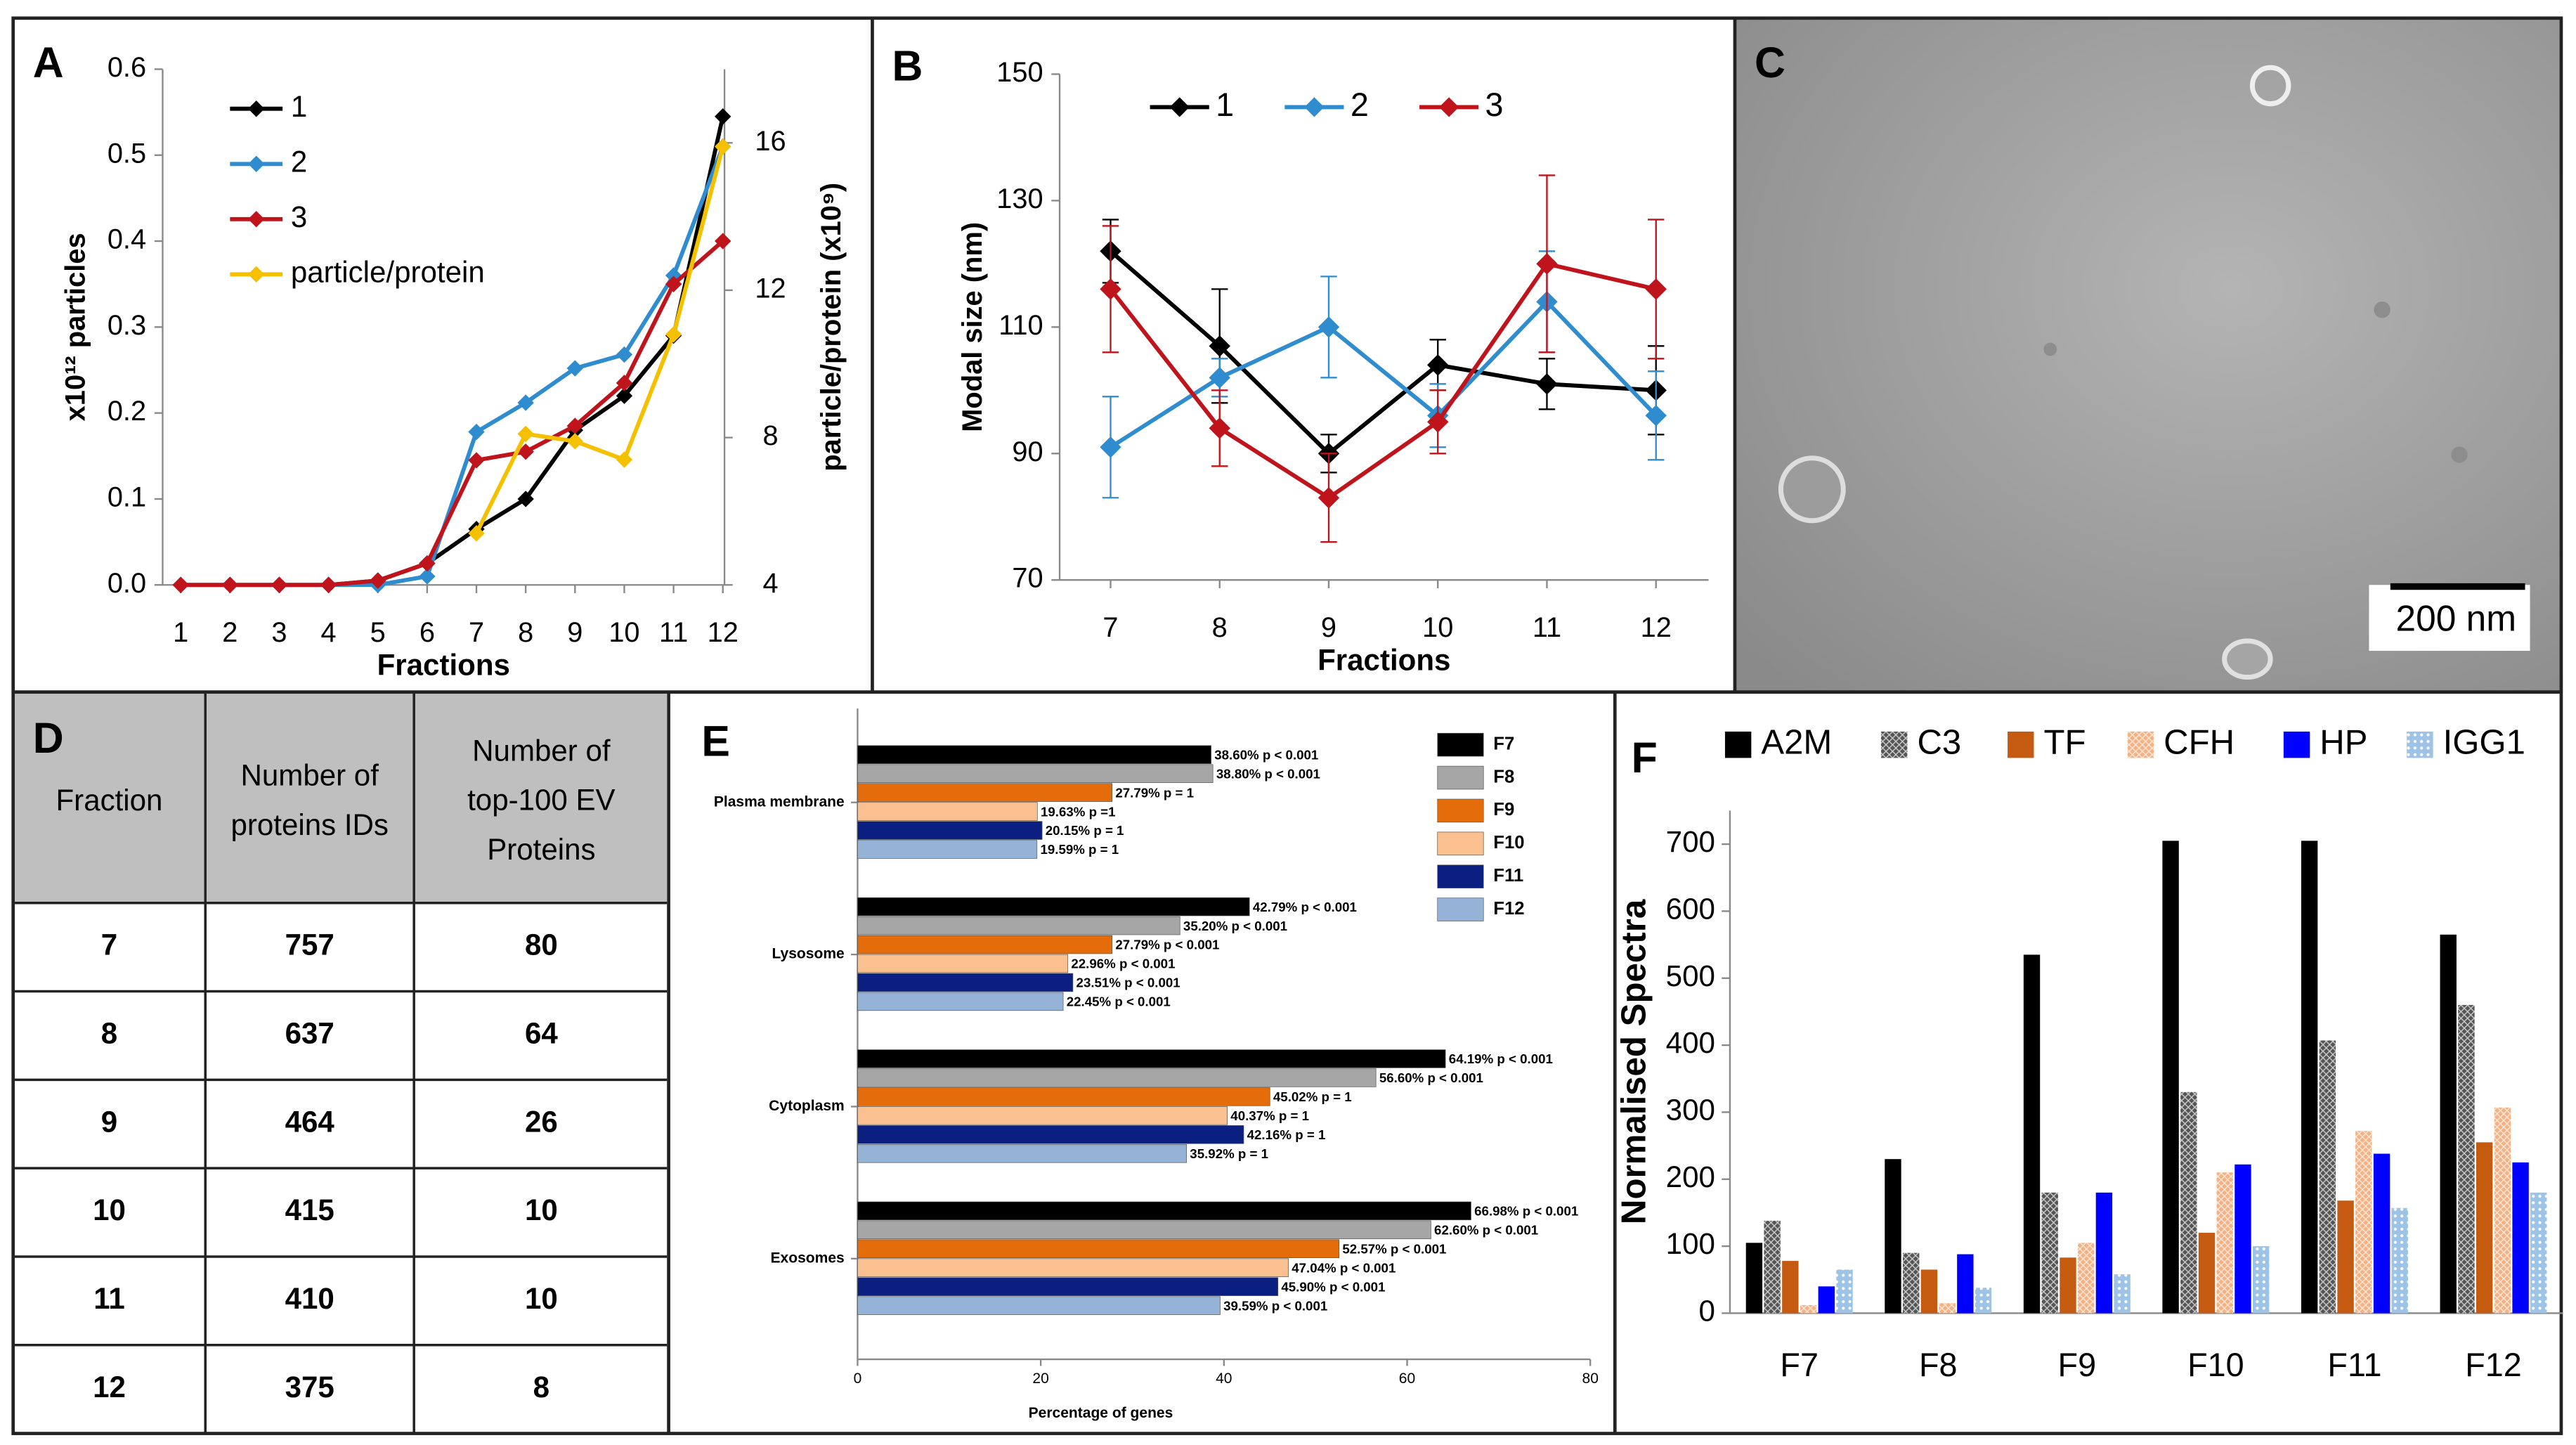  What do you see at coordinates (2493, 1365) in the screenshot?
I see `x-tick-label: F12` at bounding box center [2493, 1365].